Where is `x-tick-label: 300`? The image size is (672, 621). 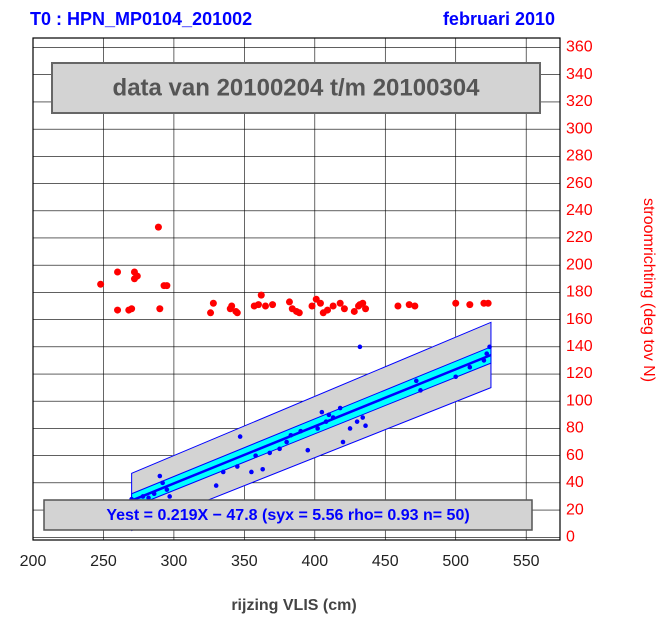 x-tick-label: 300 is located at coordinates (174, 561).